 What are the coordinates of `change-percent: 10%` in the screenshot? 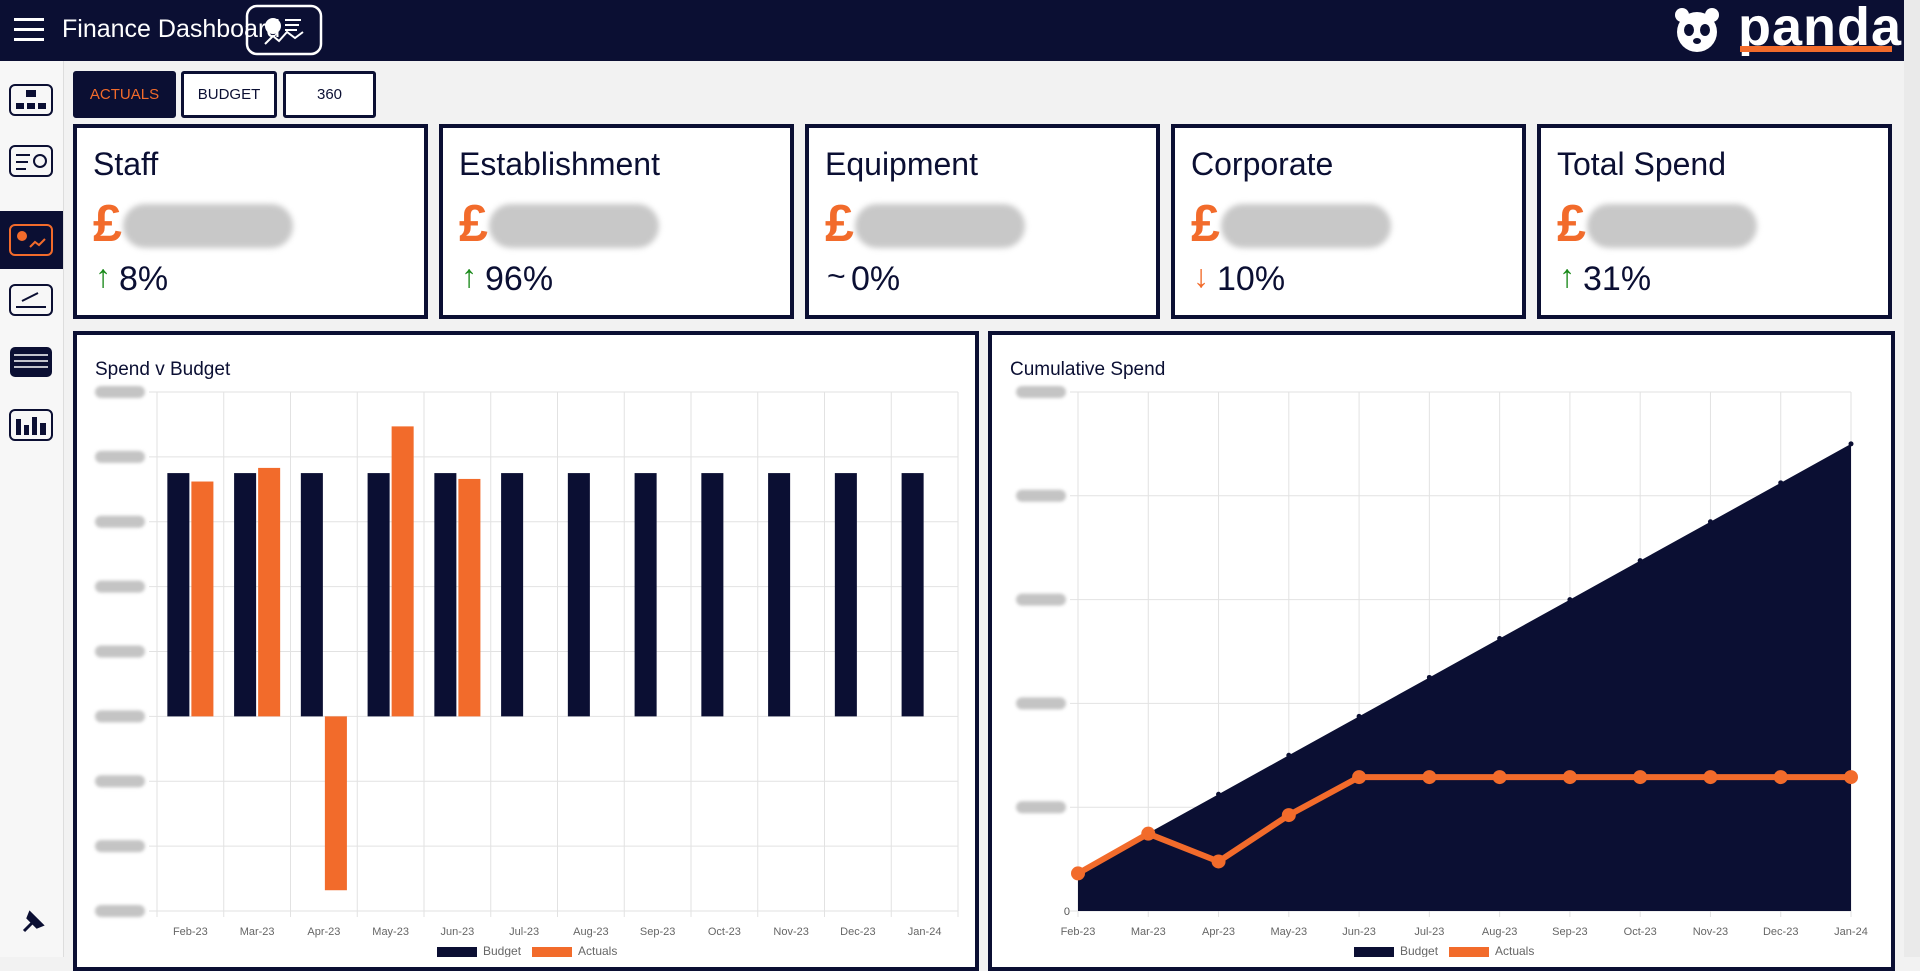 It's located at (1251, 279).